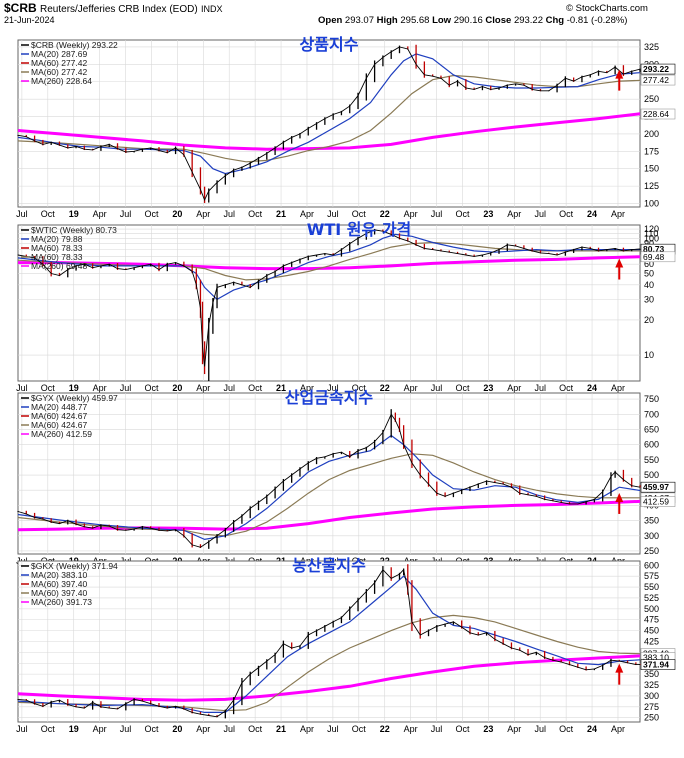 Image resolution: width=684 pixels, height=758 pixels. I want to click on price-tag-label: 459.97, so click(656, 487).